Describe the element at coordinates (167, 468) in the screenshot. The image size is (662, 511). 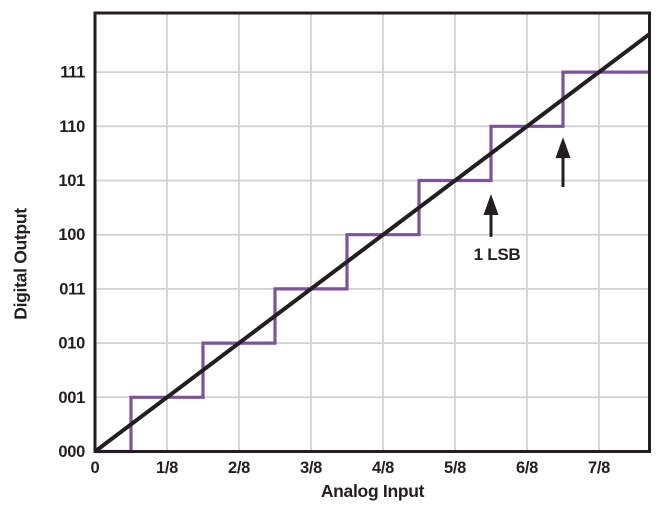
I see `x-tick-label: 1/8` at that location.